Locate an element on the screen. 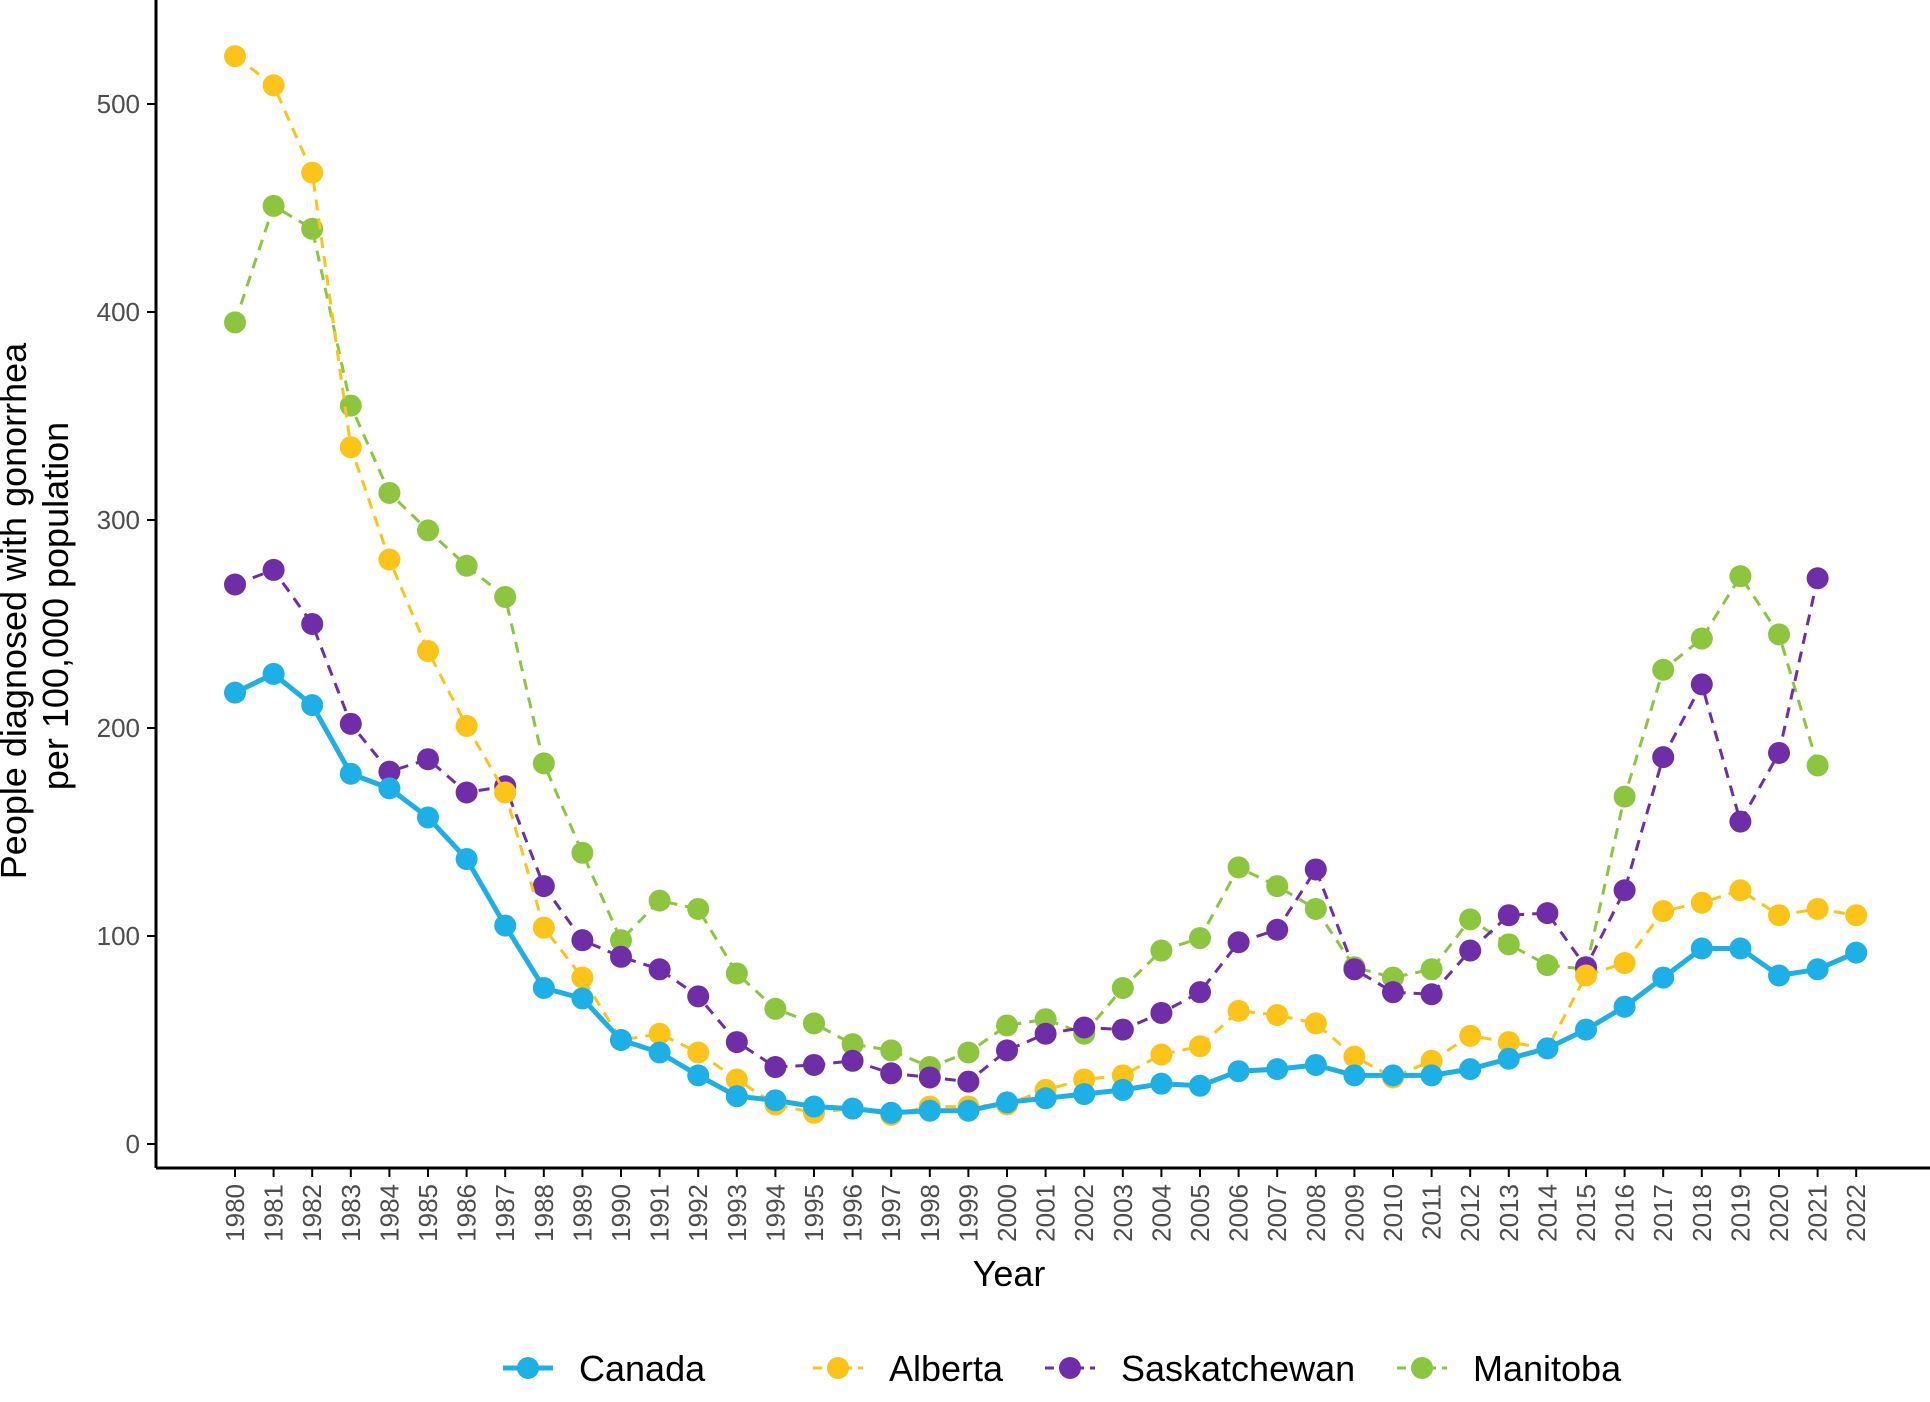  x-tick-label: 1981 is located at coordinates (274, 1213).